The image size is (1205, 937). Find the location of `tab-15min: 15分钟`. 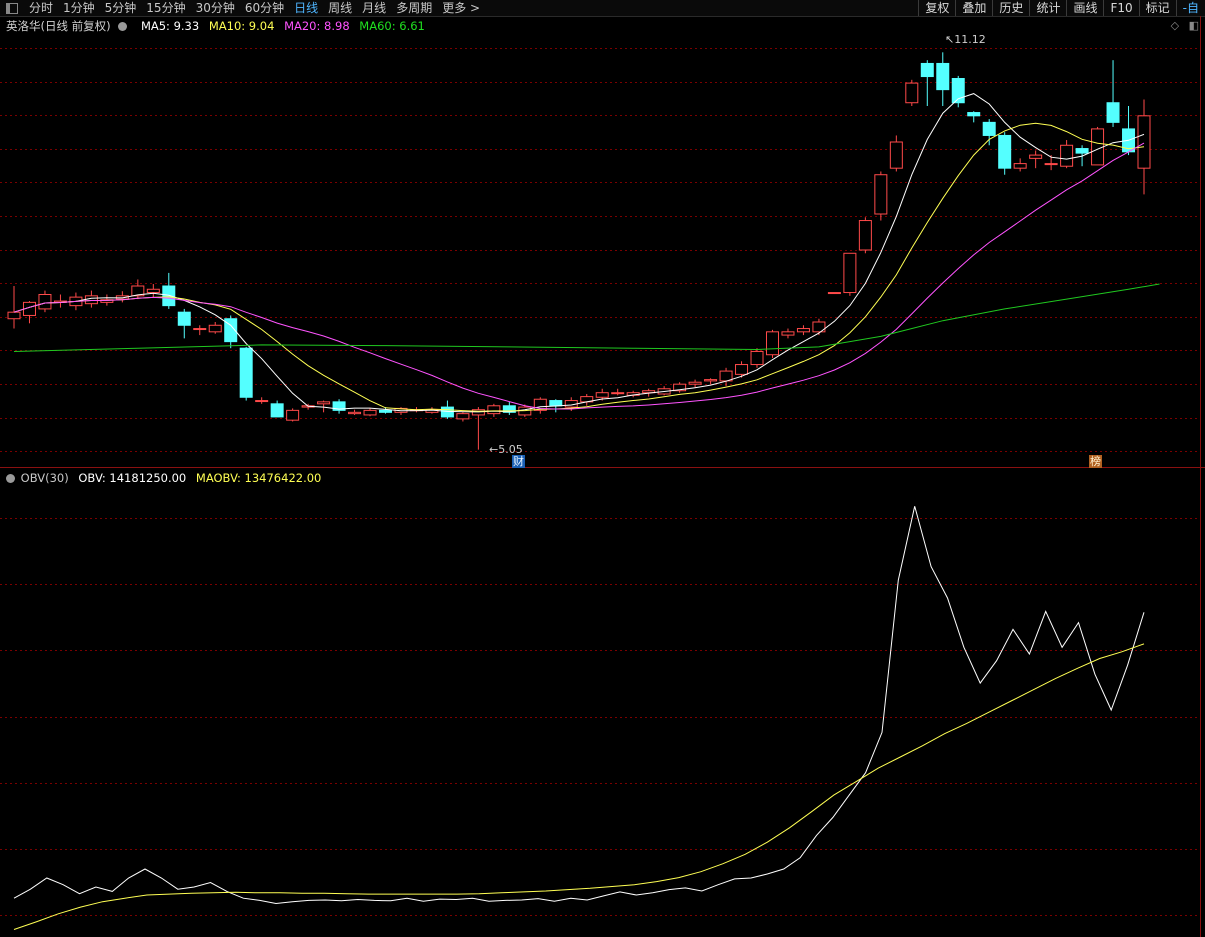

tab-15min: 15分钟 is located at coordinates (166, 8).